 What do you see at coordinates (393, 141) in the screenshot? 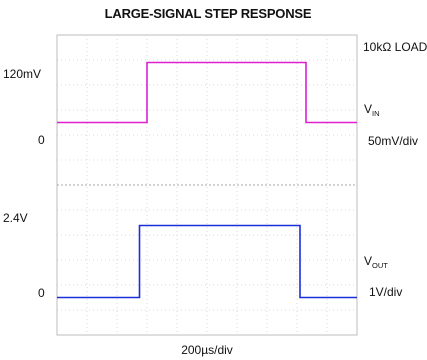
I see `vin-scale-label: 50mV/div` at bounding box center [393, 141].